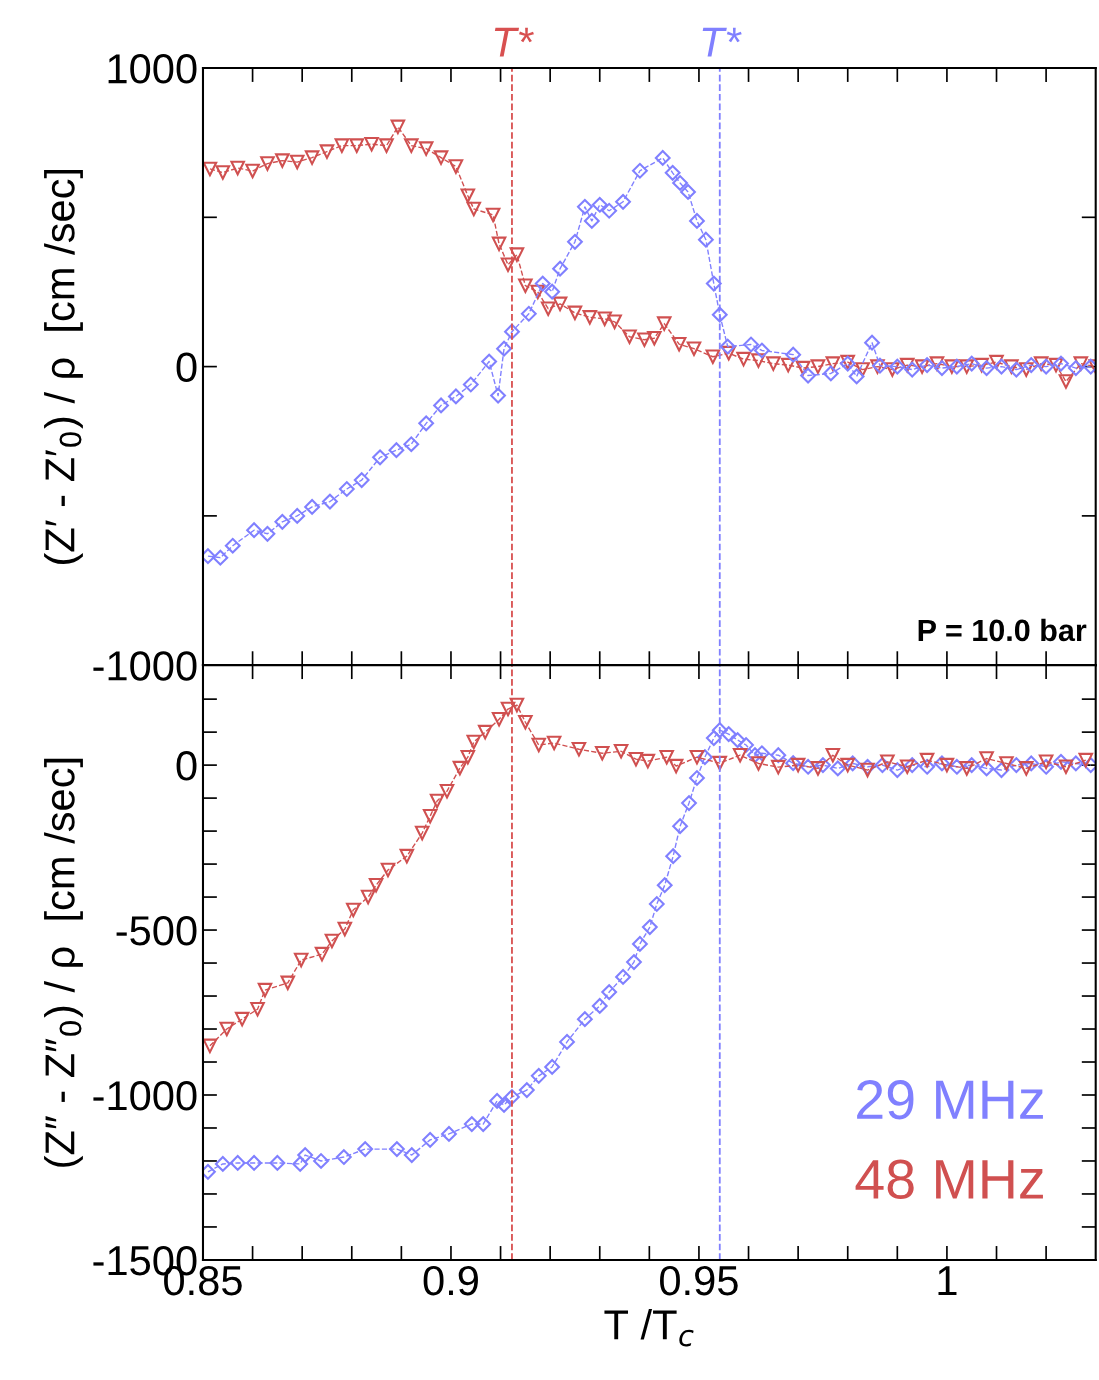 Image resolution: width=1099 pixels, height=1380 pixels. I want to click on y-tick-label: -500, so click(156, 931).